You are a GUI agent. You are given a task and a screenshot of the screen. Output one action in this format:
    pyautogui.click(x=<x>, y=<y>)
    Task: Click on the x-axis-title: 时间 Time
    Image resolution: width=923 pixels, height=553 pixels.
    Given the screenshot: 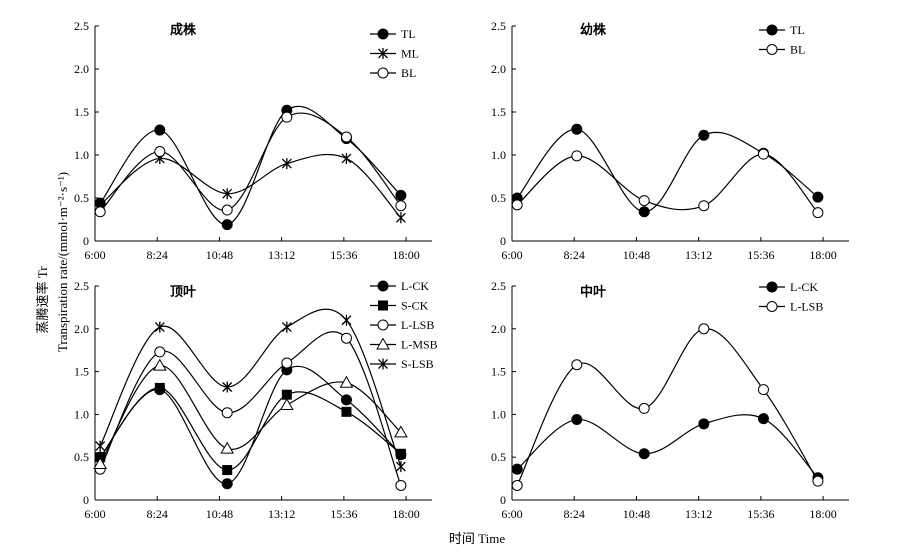 What is the action you would take?
    pyautogui.click(x=477, y=538)
    